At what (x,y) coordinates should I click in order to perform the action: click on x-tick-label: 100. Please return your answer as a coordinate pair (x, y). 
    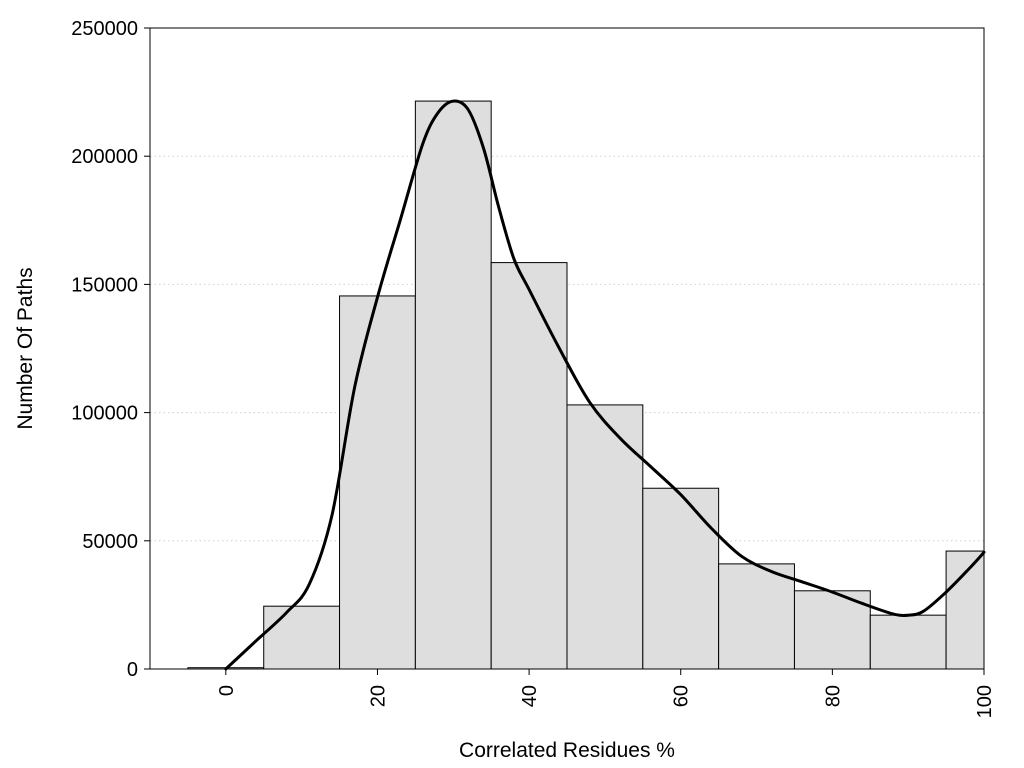
    Looking at the image, I should click on (985, 701).